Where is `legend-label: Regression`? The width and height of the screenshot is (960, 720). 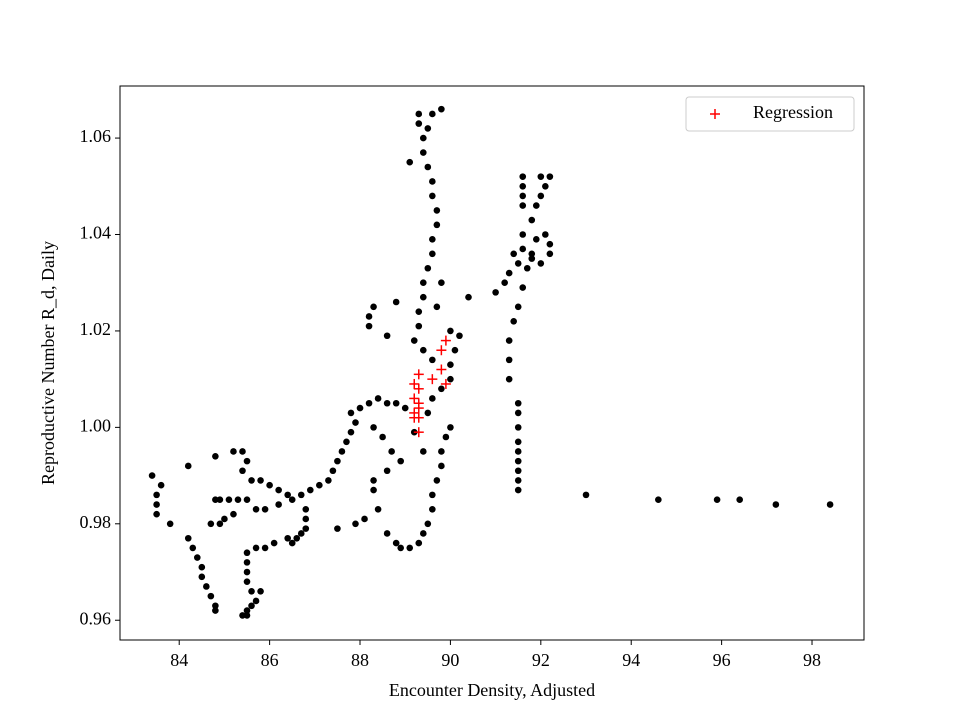
legend-label: Regression is located at coordinates (793, 112).